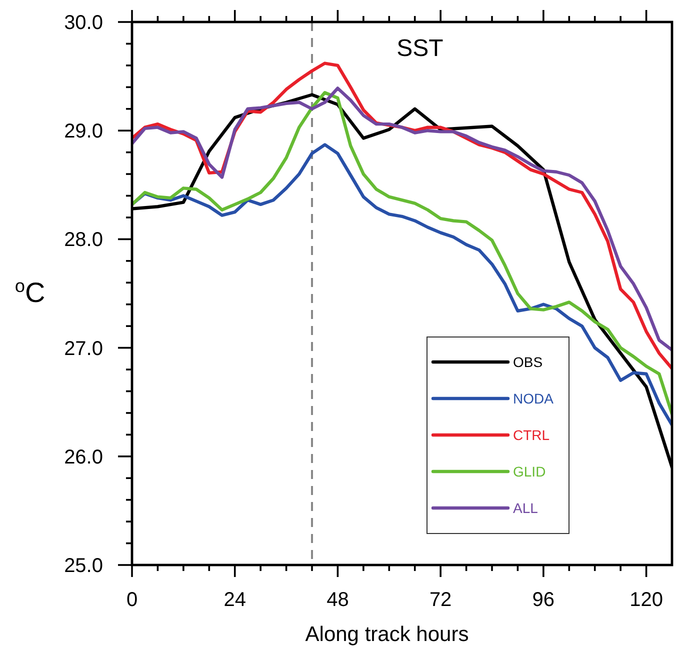  Describe the element at coordinates (83, 240) in the screenshot. I see `y-tick-label: 28.0` at that location.